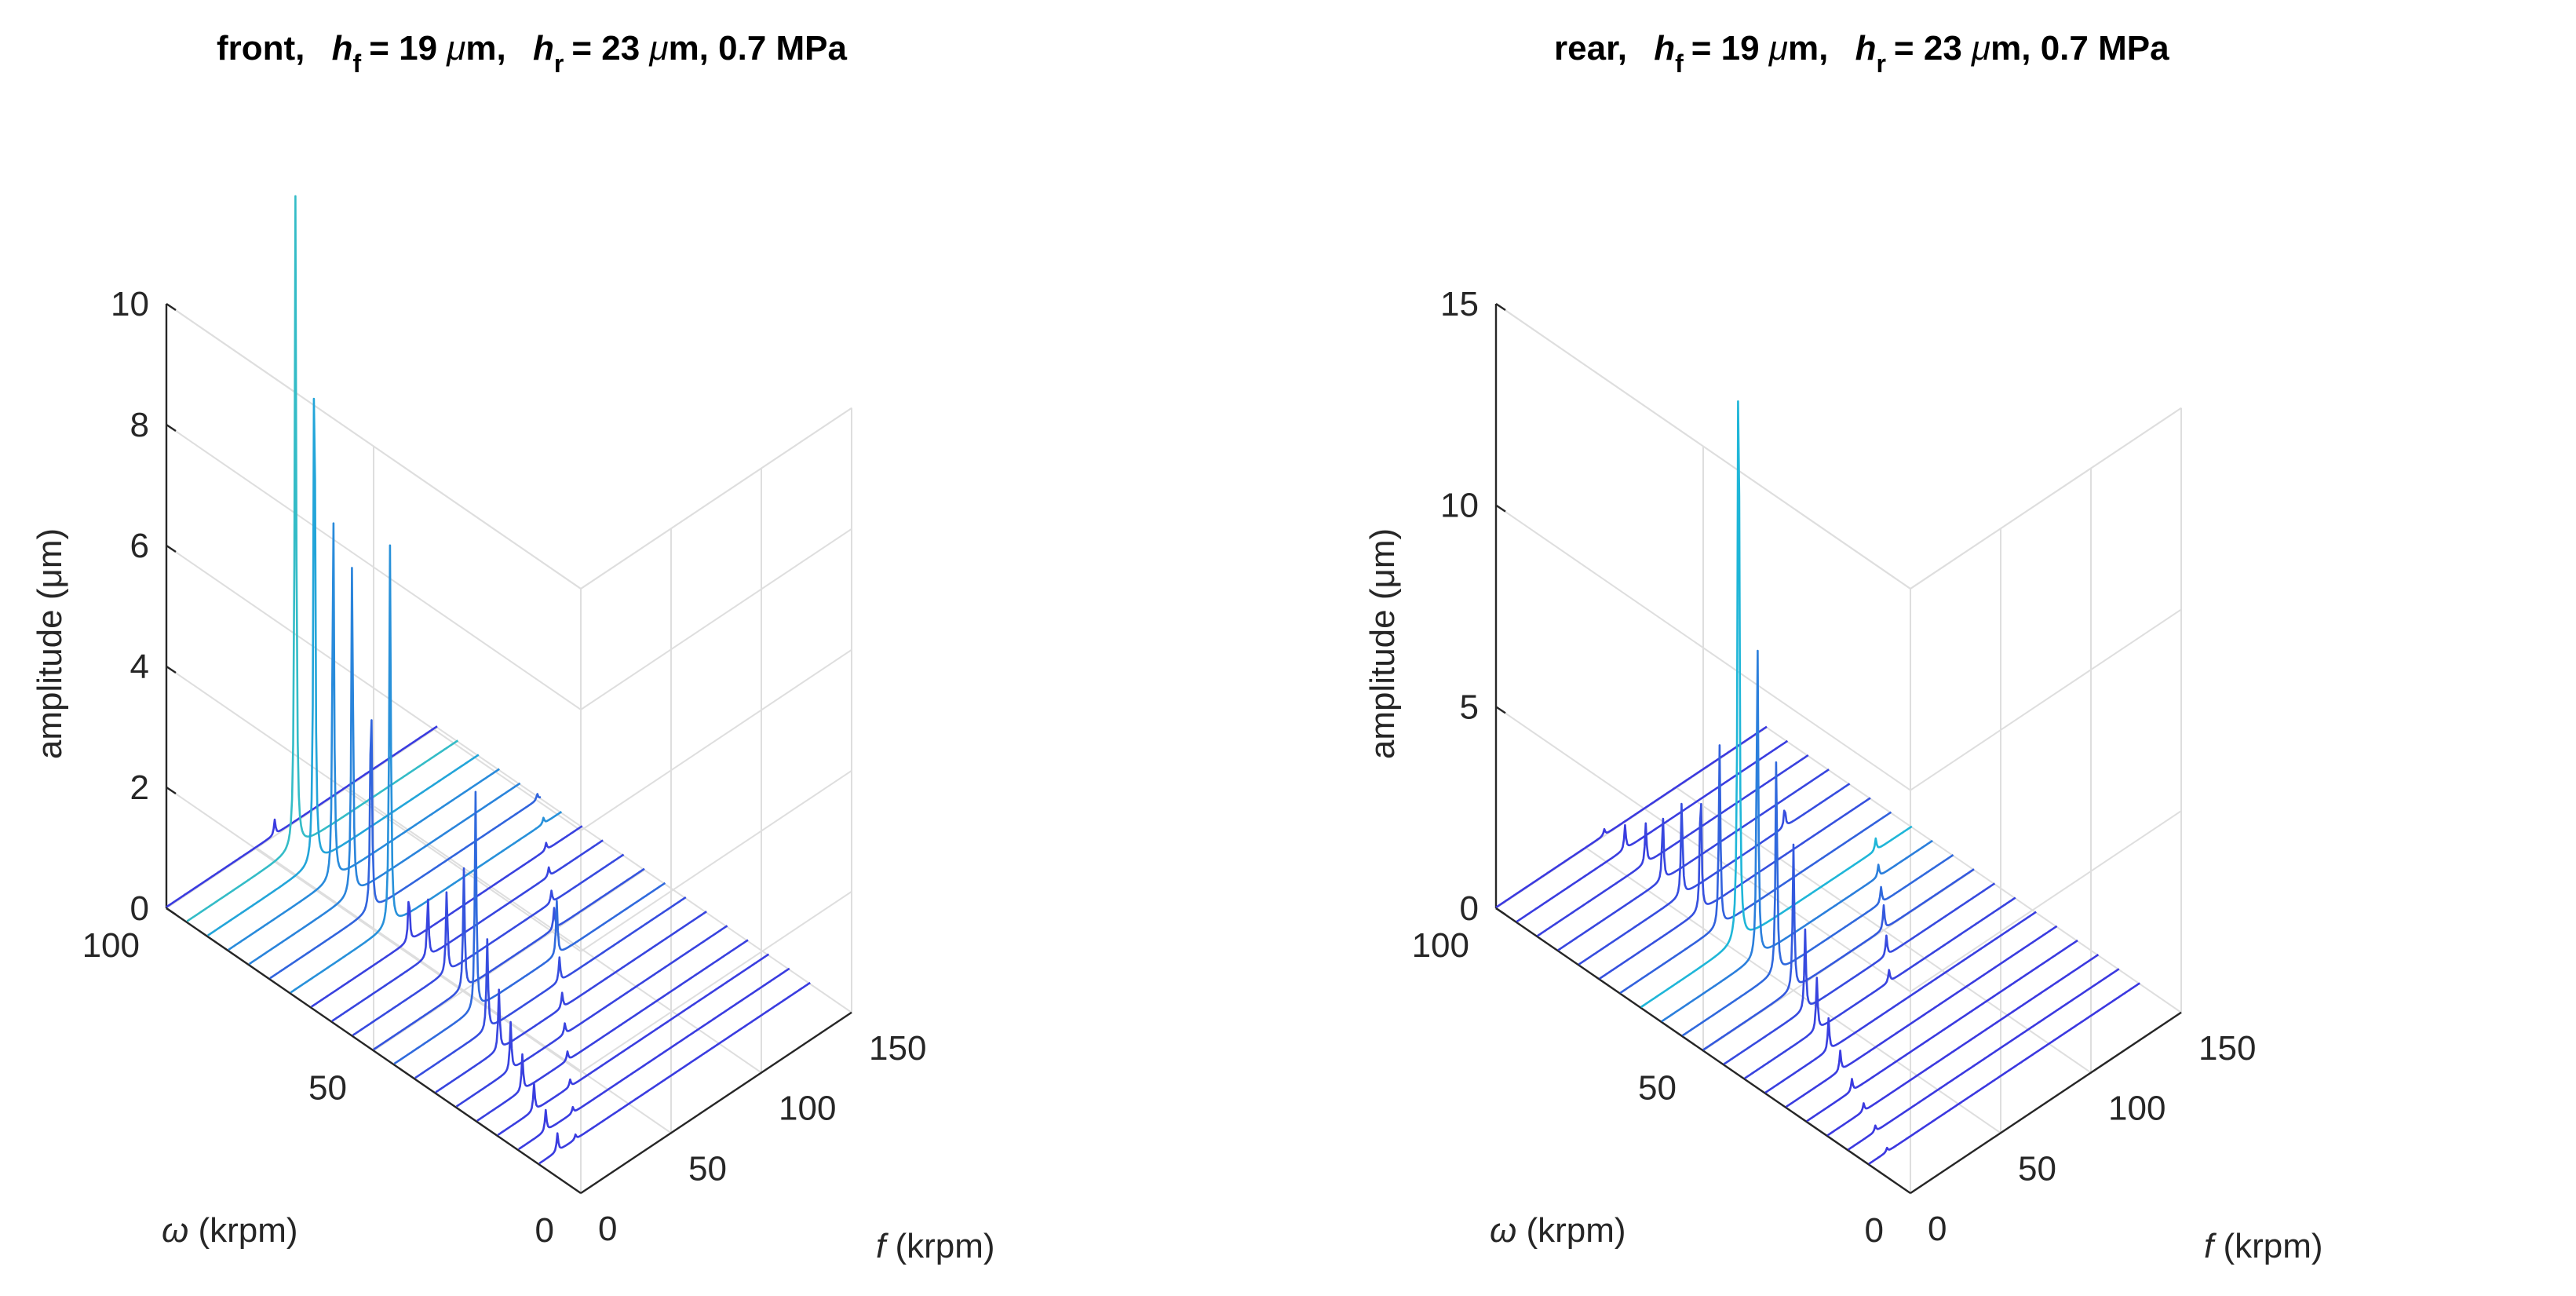  I want to click on rear-x-label: f (krpm), so click(2263, 1246).